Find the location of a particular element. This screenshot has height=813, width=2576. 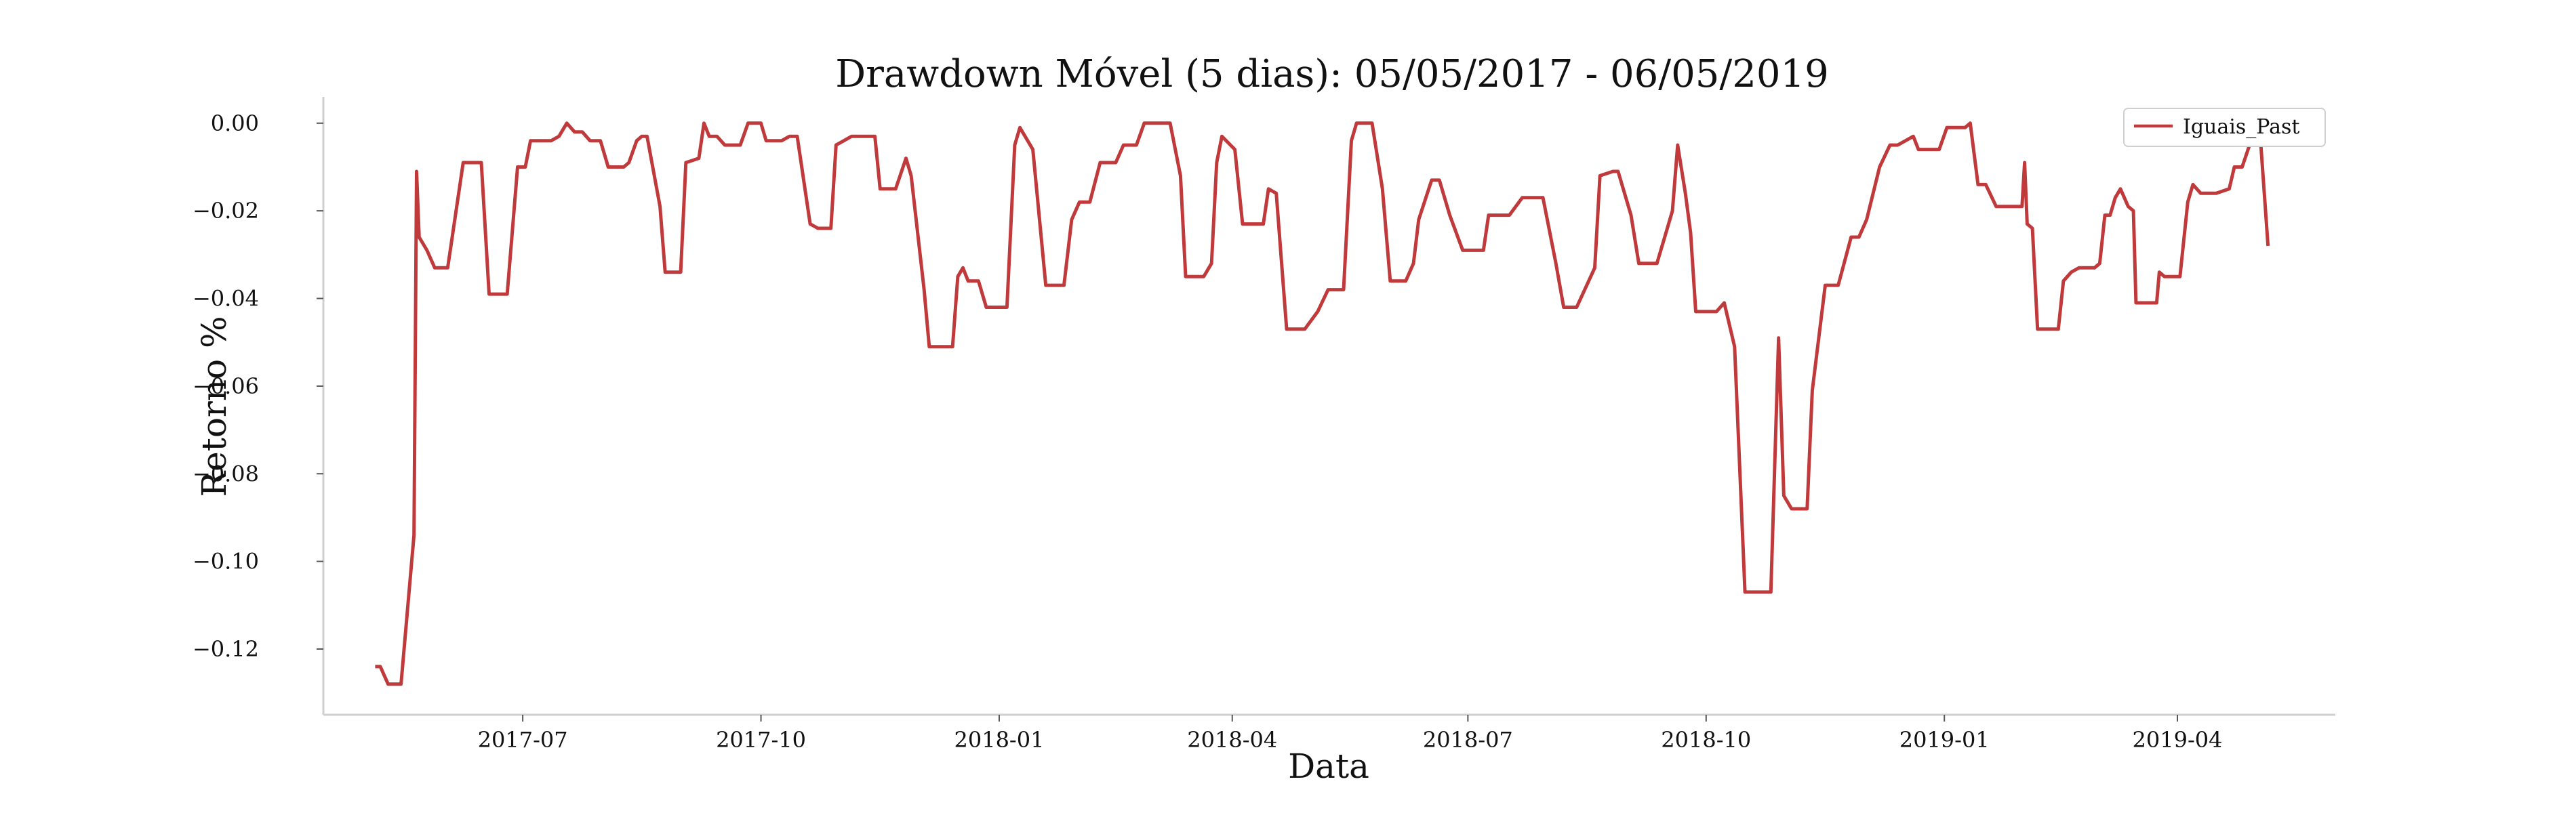

y-tick-label: 0.00 is located at coordinates (235, 123).